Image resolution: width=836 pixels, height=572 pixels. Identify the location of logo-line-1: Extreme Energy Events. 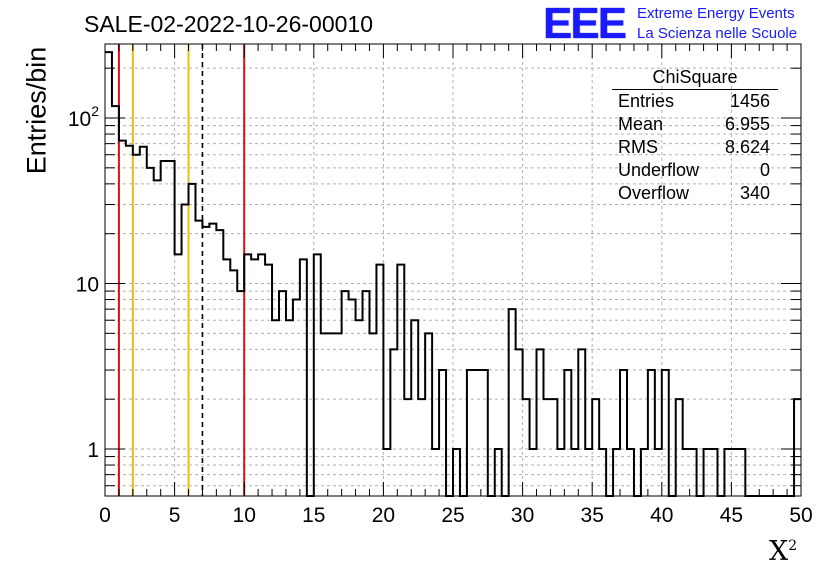
(716, 13).